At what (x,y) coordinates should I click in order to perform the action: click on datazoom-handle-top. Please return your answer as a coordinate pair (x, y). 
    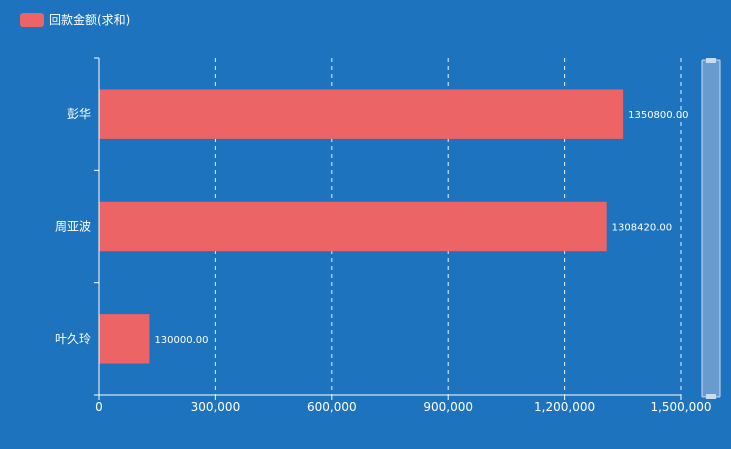
    Looking at the image, I should click on (711, 60).